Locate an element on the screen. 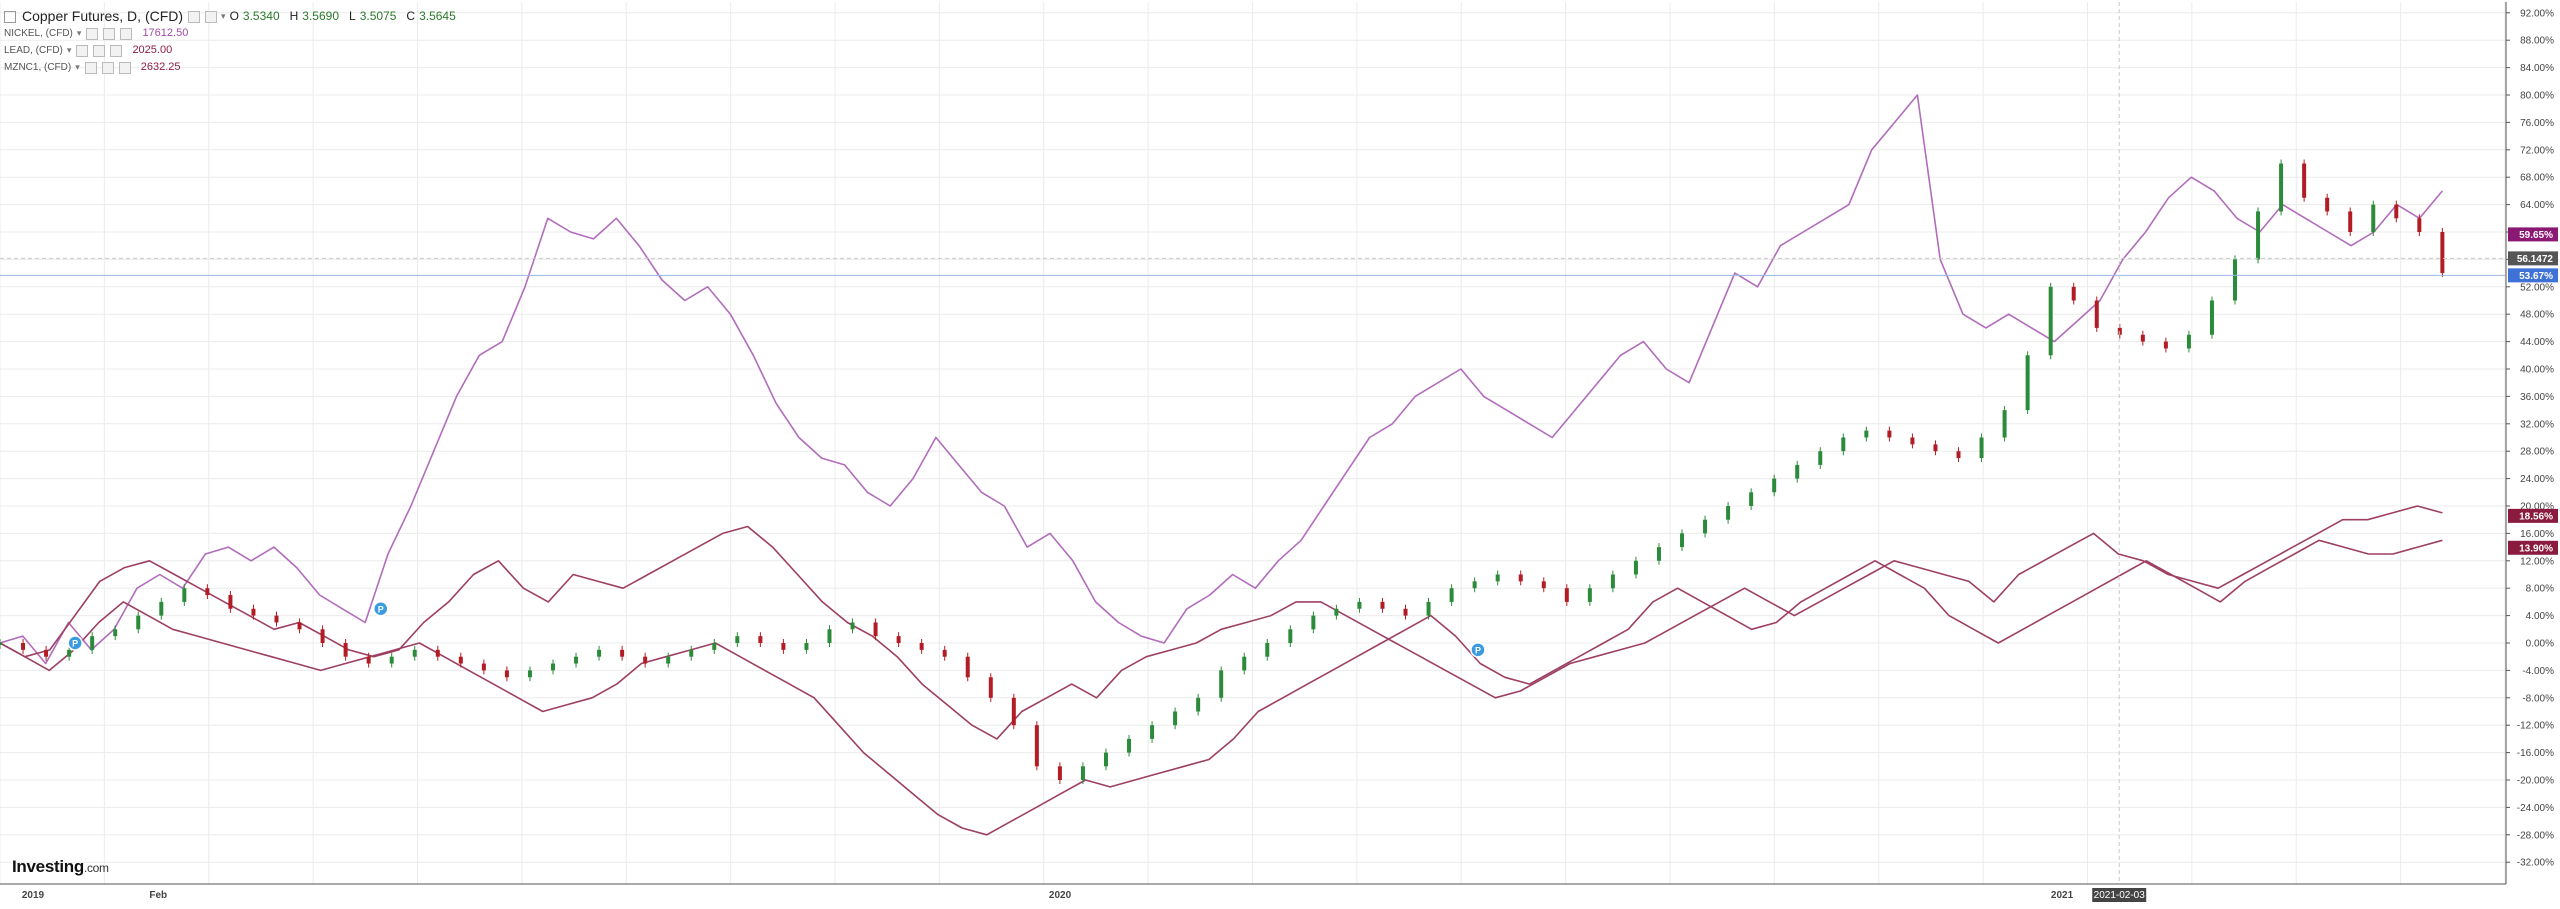 The image size is (2560, 909). x-tick-label: 2020 is located at coordinates (1060, 895).